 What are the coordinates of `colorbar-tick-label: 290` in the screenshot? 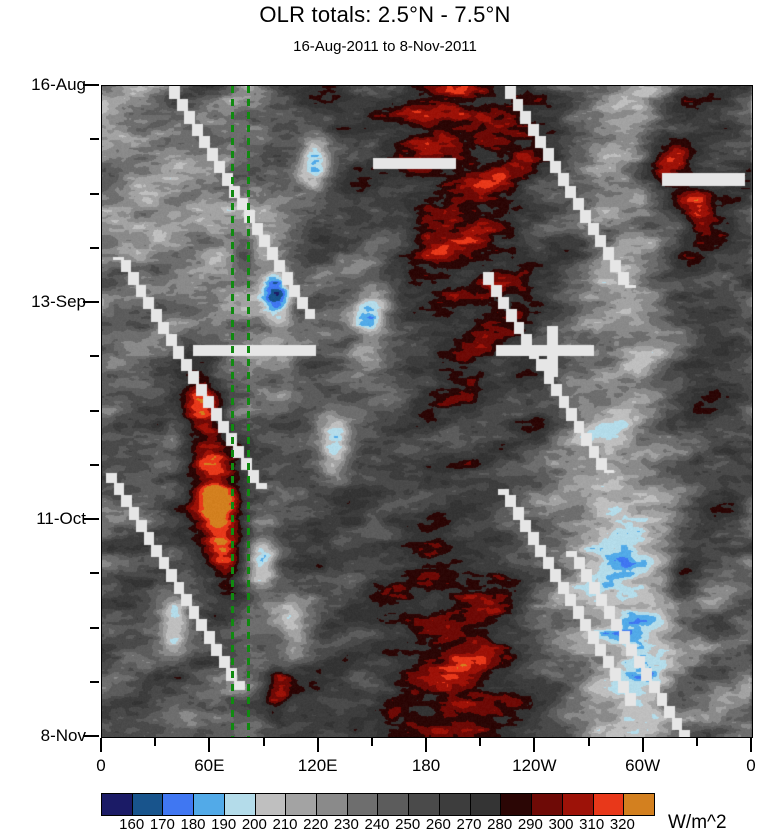 It's located at (530, 824).